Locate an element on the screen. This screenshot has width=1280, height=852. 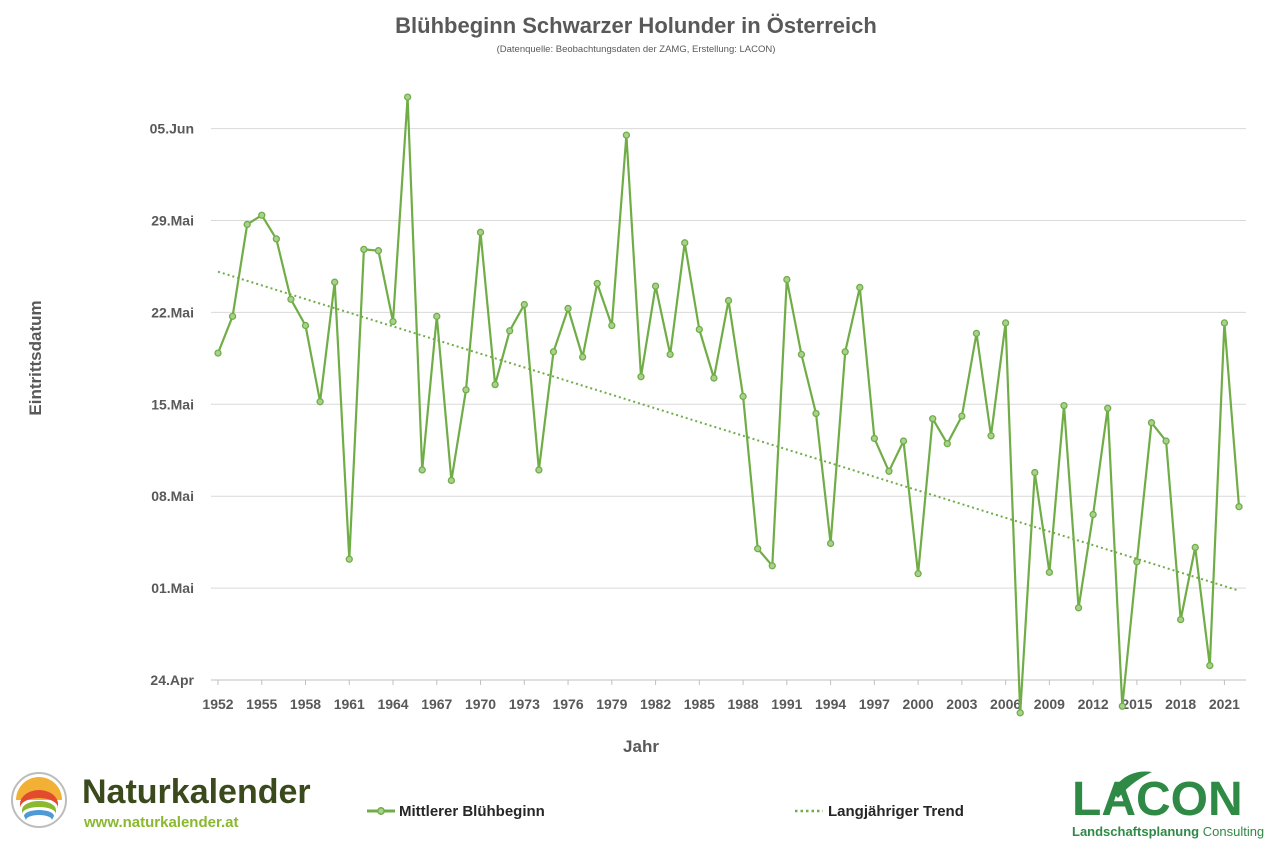
y-tick-label: 15.Mai is located at coordinates (172, 404).